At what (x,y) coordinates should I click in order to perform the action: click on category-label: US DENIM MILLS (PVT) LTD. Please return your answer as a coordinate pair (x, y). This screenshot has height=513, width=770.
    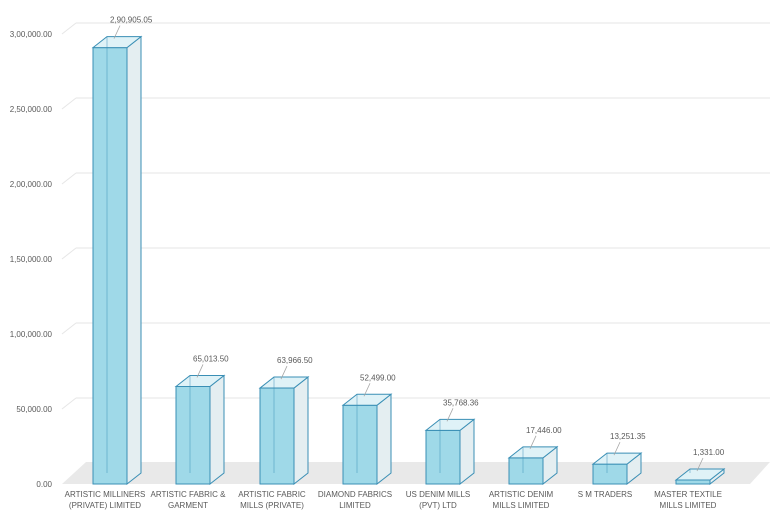
    Looking at the image, I should click on (438, 500).